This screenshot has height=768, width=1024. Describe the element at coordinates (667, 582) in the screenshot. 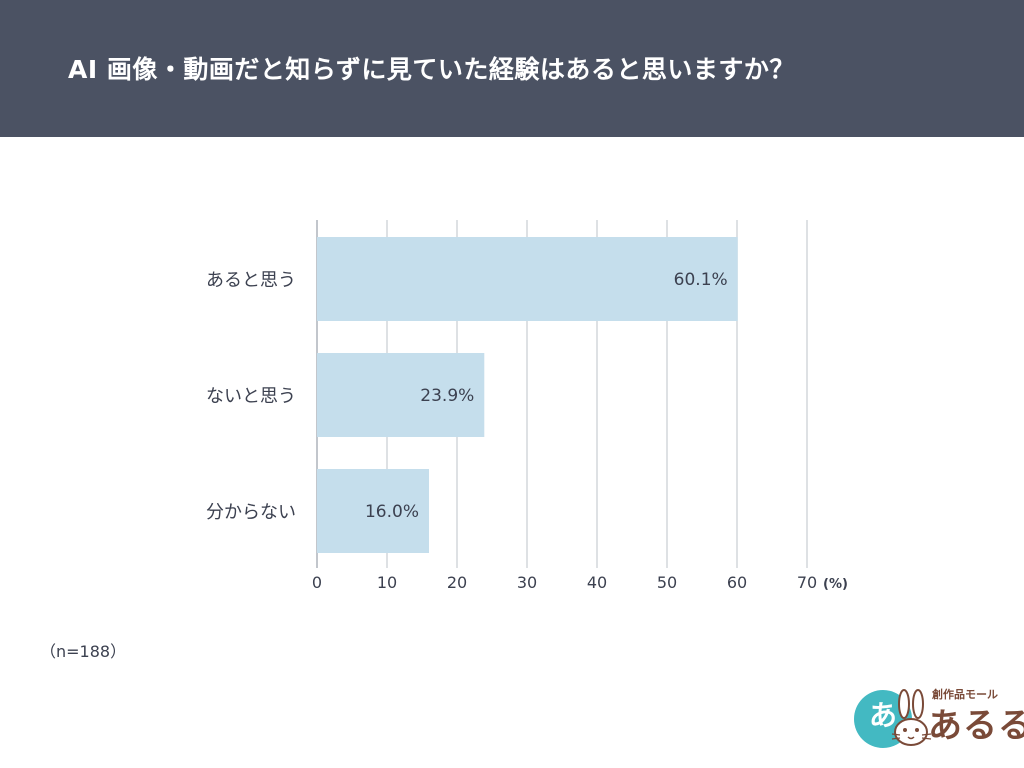

I see `tick-label: 50` at that location.